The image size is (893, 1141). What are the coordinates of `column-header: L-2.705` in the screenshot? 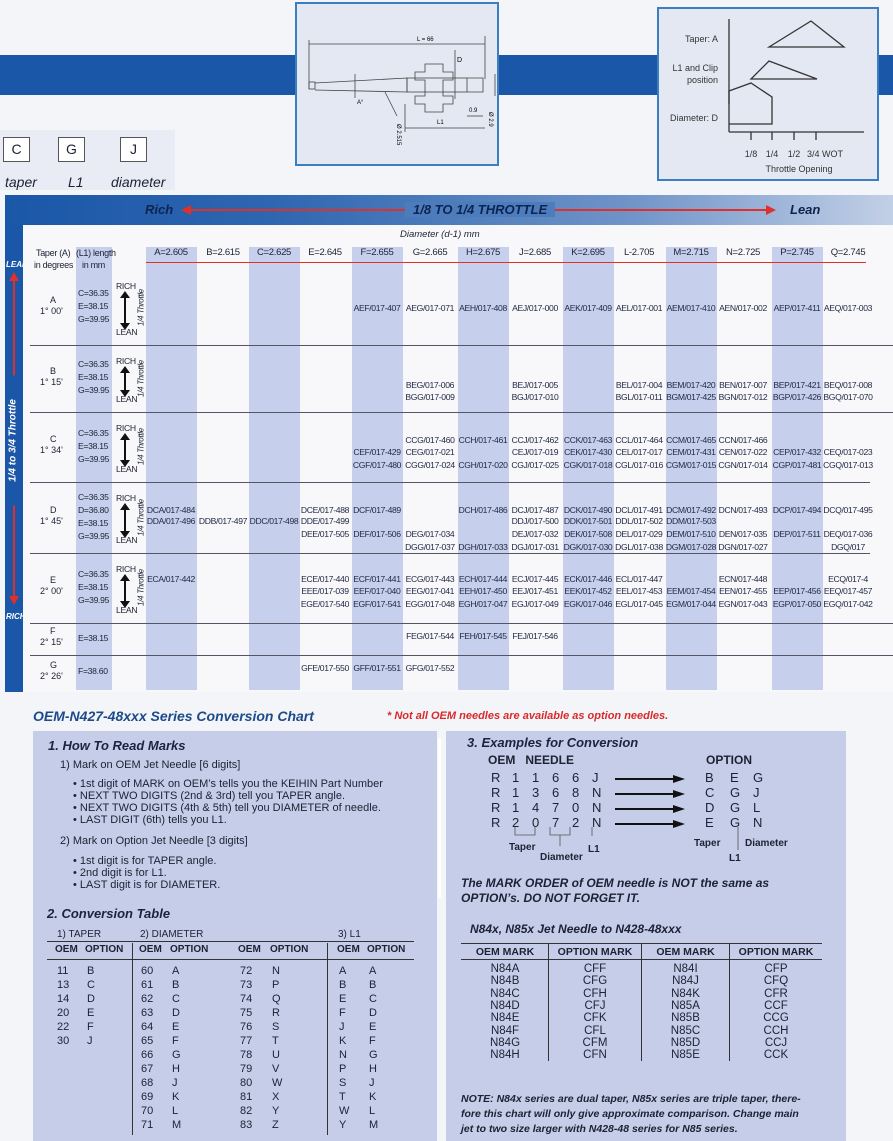 It's located at (639, 252).